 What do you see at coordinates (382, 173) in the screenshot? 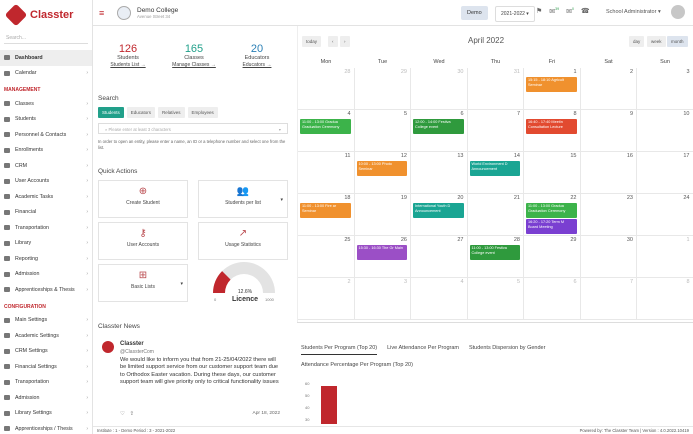
I see `calendar-day: 12` at bounding box center [382, 173].